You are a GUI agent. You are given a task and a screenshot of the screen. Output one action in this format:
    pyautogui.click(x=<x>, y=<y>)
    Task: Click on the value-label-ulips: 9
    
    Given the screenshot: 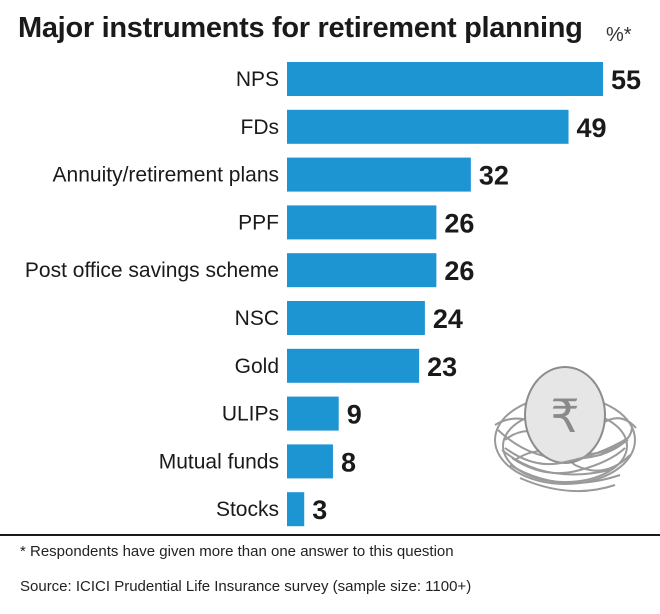 What is the action you would take?
    pyautogui.click(x=354, y=415)
    